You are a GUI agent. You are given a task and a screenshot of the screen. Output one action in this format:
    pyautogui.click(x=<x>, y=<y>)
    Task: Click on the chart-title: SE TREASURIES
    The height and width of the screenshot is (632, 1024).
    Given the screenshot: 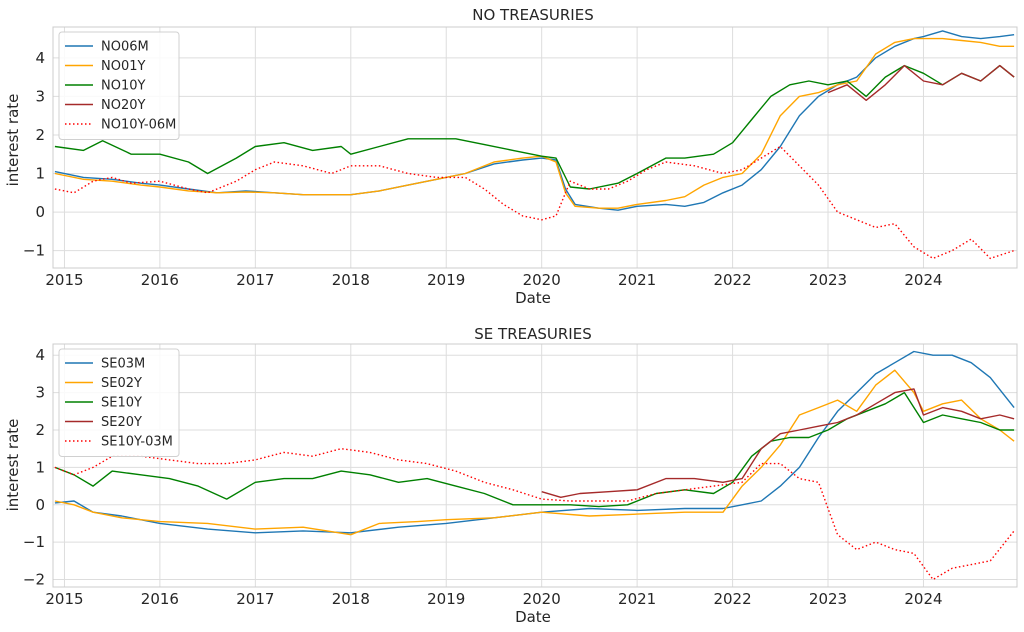 What is the action you would take?
    pyautogui.click(x=532, y=334)
    